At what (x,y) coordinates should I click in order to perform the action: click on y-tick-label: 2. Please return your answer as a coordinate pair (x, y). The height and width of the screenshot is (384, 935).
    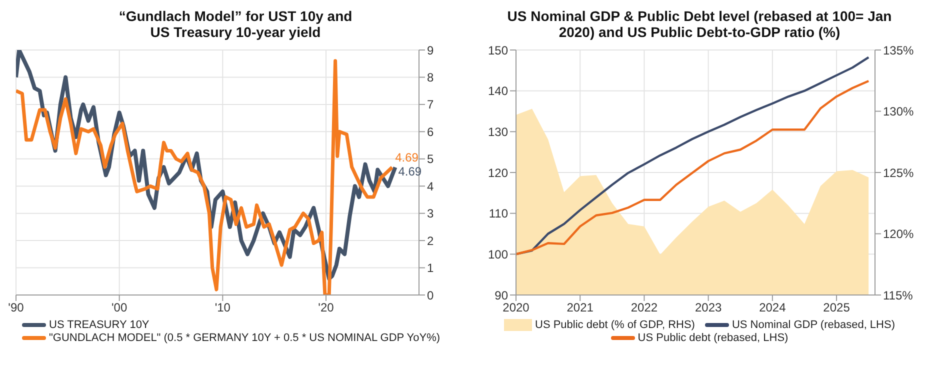
    Looking at the image, I should click on (430, 241).